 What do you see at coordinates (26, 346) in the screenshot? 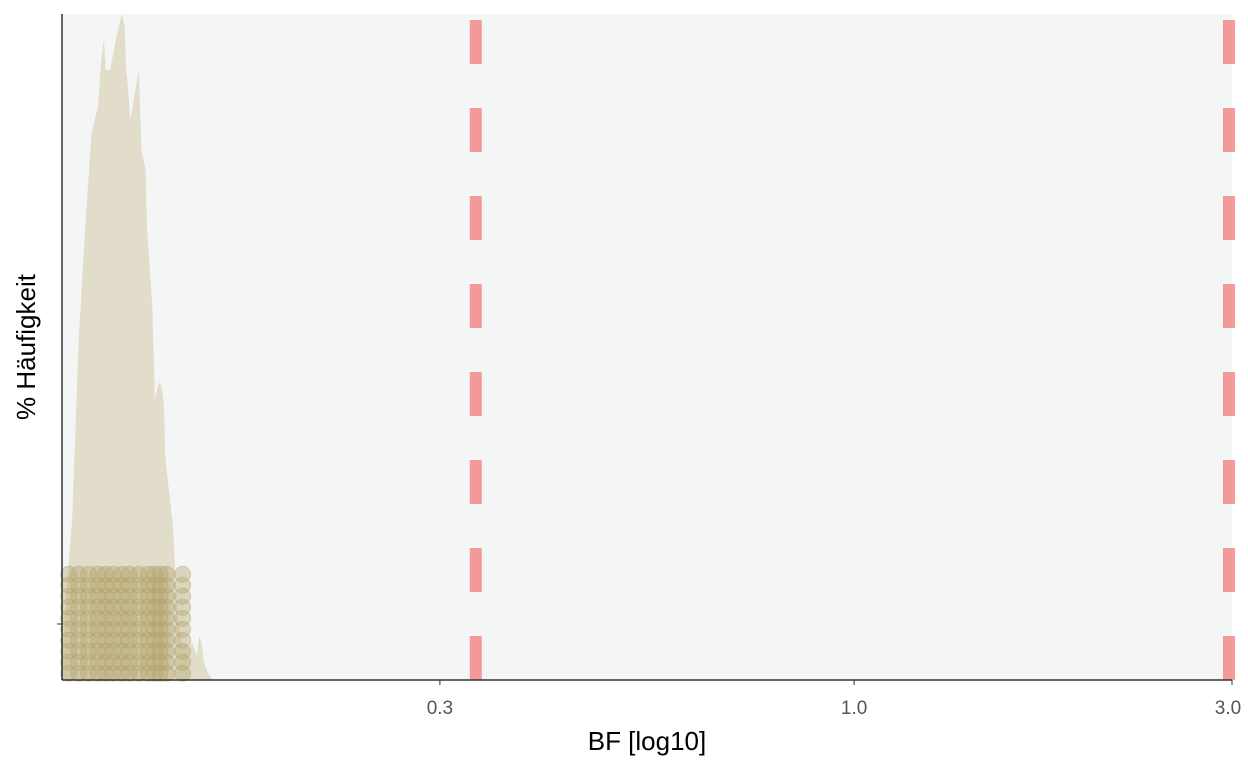
I see `y-axis-title: % Häufigkeit` at bounding box center [26, 346].